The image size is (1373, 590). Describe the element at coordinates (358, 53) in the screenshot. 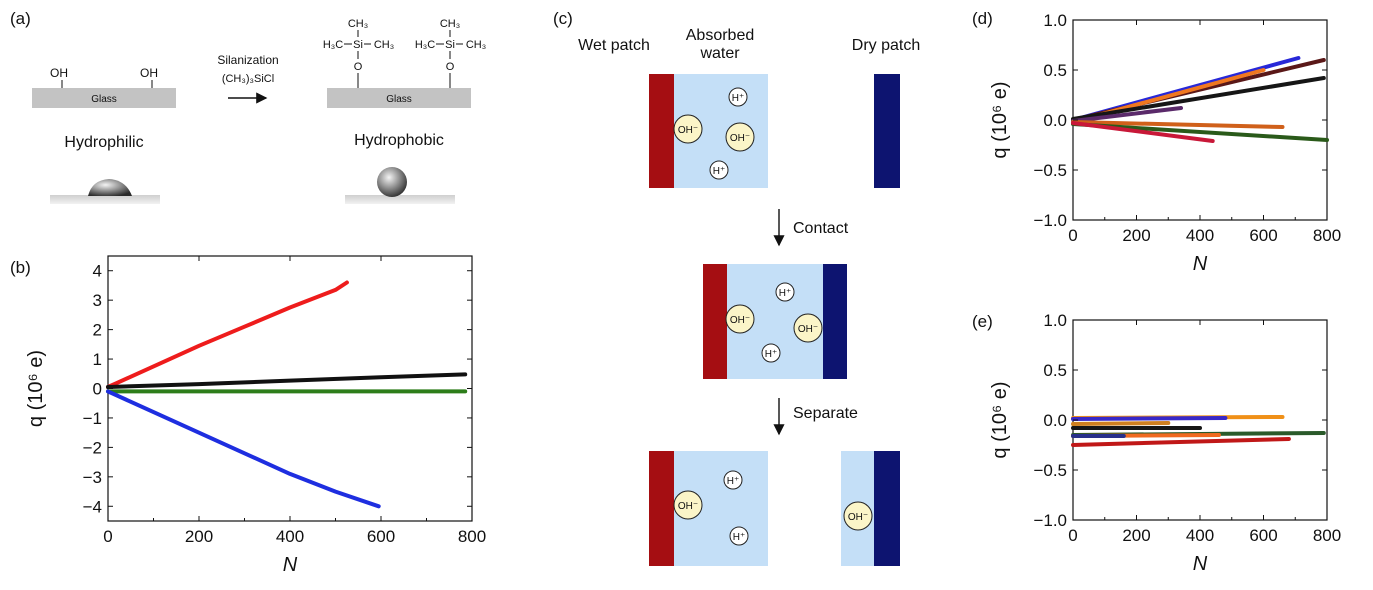

I see `tms-group-1: CH₃ H₃C Si CH₃ O` at that location.